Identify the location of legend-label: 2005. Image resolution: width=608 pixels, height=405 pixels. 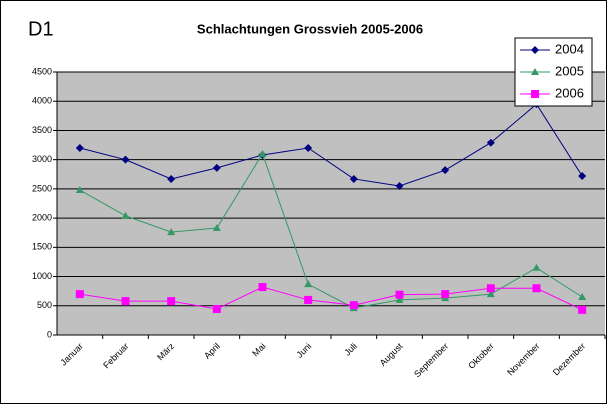
(569, 70).